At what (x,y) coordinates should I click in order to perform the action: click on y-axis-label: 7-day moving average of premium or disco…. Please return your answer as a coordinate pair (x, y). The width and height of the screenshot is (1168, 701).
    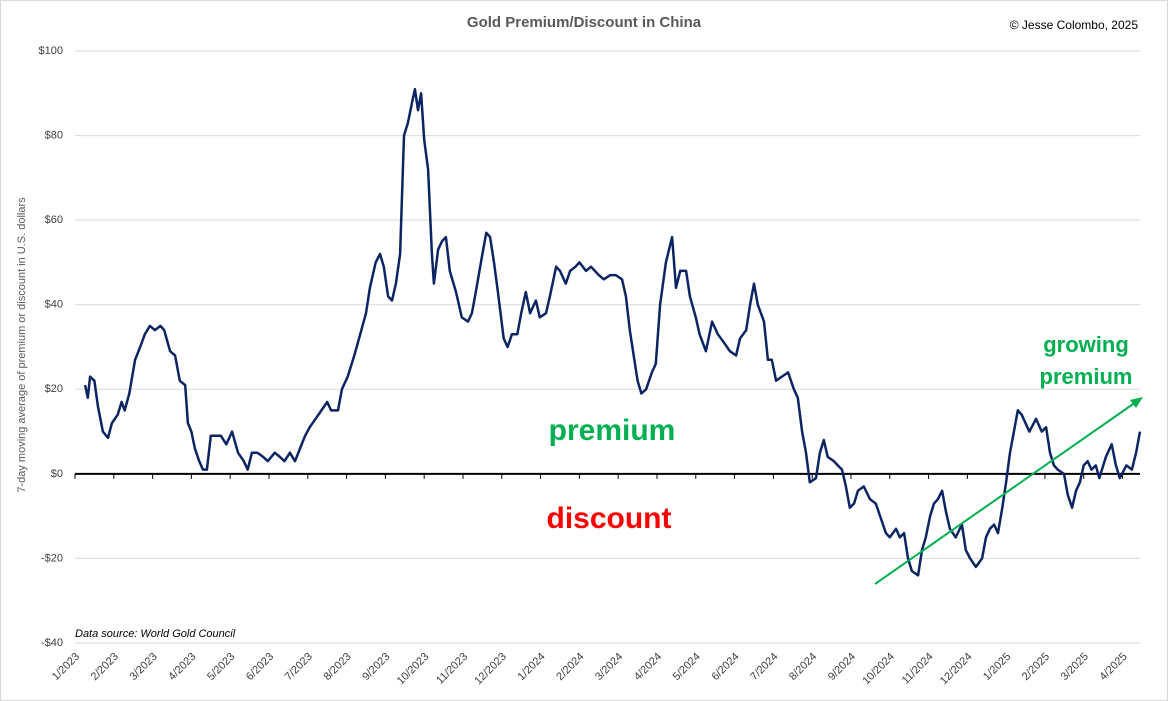
    Looking at the image, I should click on (22, 345).